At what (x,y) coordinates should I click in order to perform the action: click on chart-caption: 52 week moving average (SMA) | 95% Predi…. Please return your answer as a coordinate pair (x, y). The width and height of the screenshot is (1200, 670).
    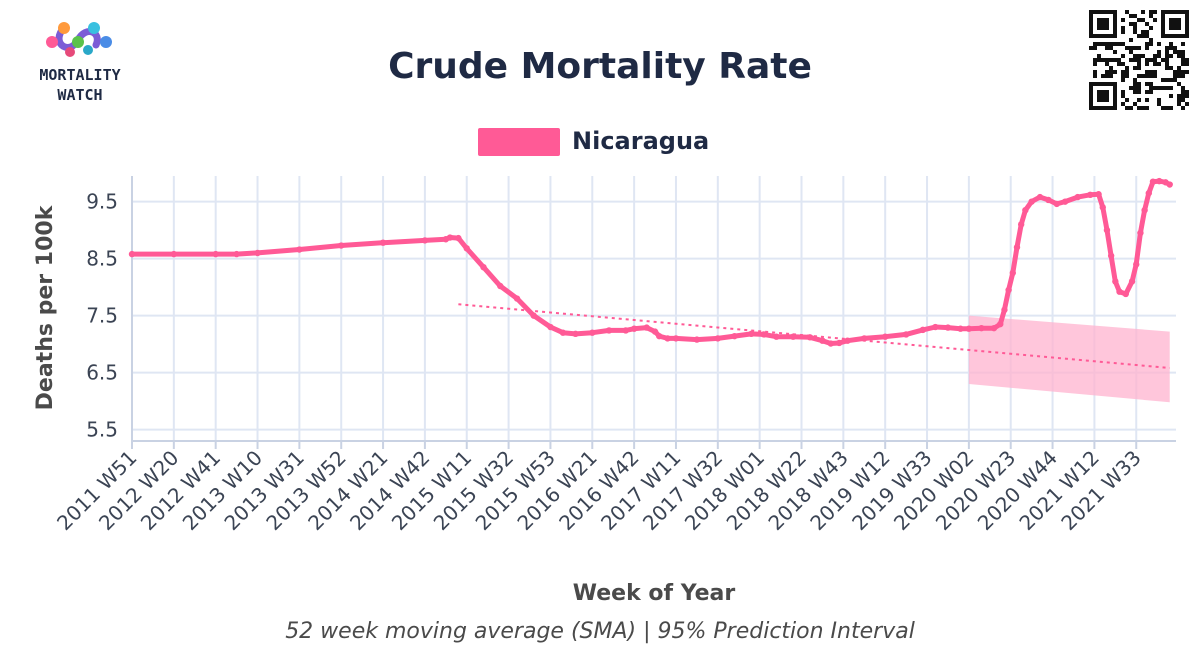
    Looking at the image, I should click on (600, 631).